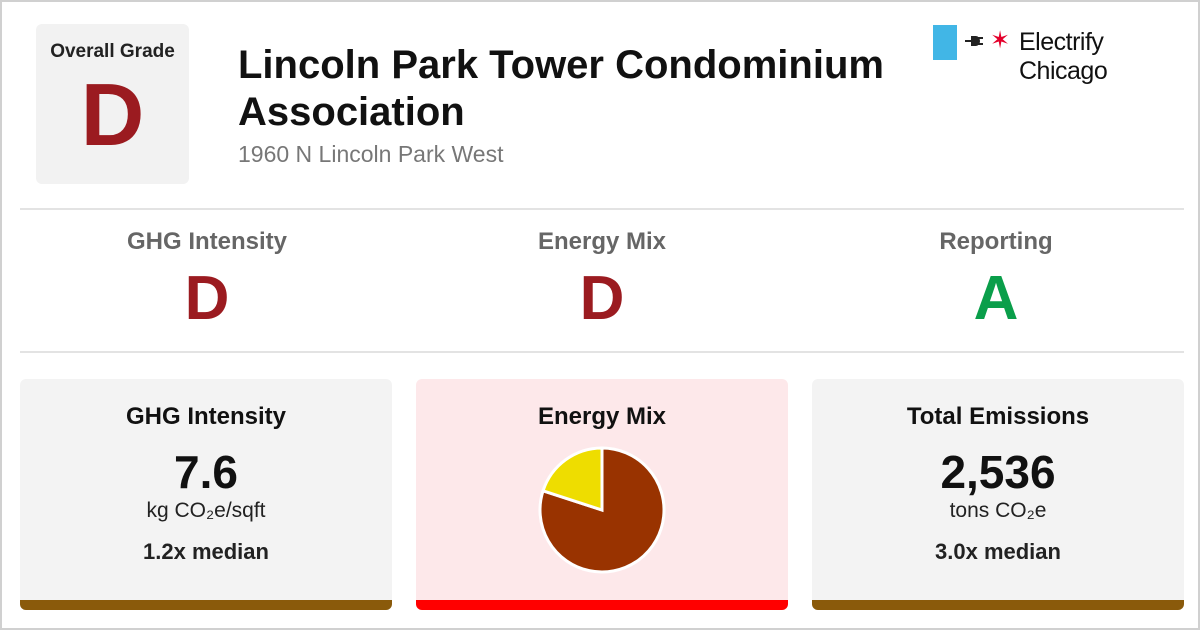 Image resolution: width=1200 pixels, height=630 pixels. Describe the element at coordinates (206, 416) in the screenshot. I see `card-title: GHG Intensity` at that location.